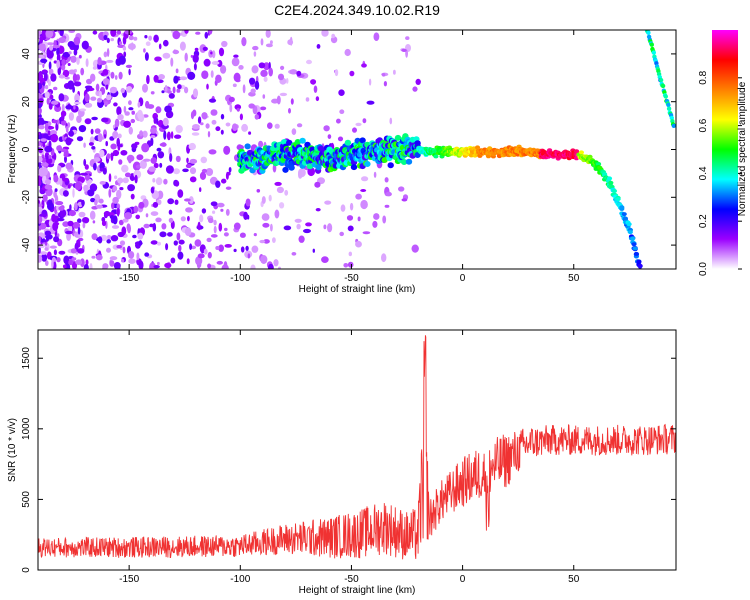  I want to click on x-tick-label: -50, so click(351, 278).